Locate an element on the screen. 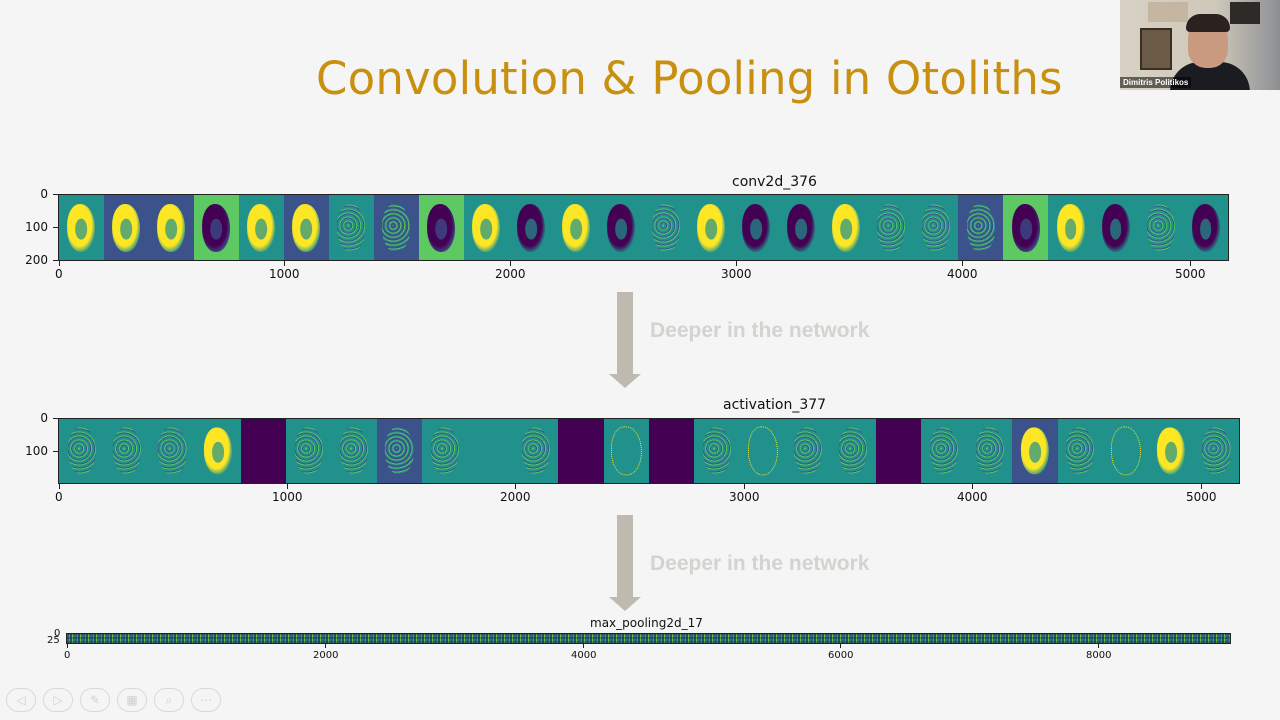 The height and width of the screenshot is (720, 1280). webcam-name-tag: Dimitris Politikos is located at coordinates (1156, 82).